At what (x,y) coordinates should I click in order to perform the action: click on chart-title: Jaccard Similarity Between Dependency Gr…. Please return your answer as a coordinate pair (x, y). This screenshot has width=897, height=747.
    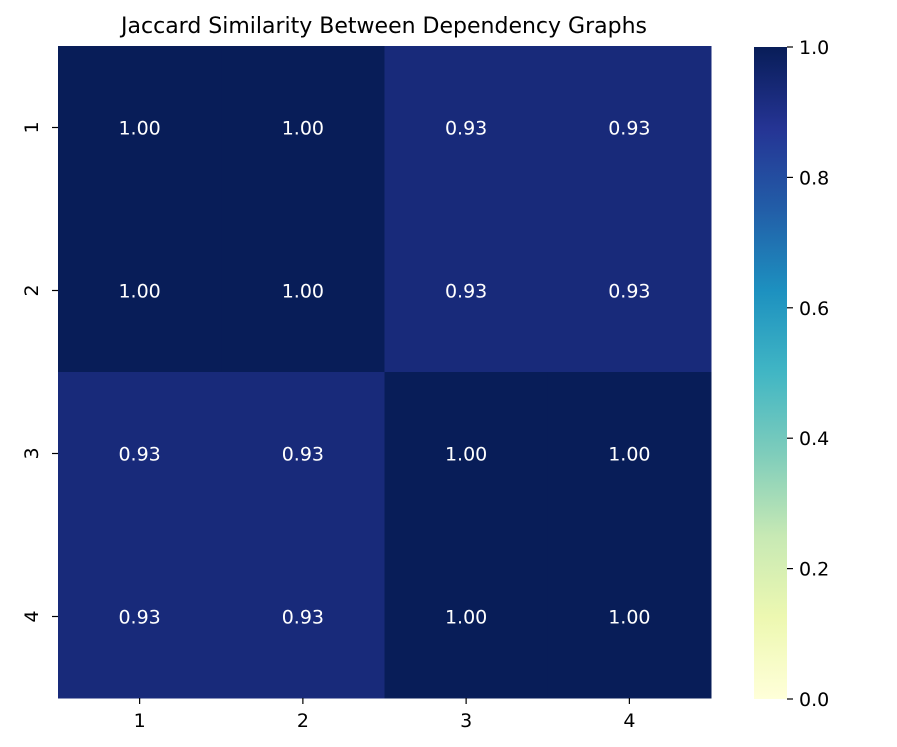
    Looking at the image, I should click on (383, 26).